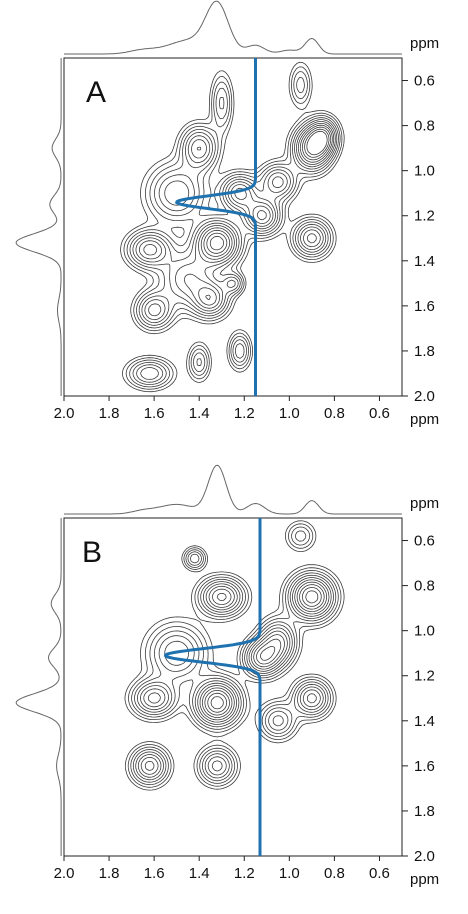 The width and height of the screenshot is (468, 914). I want to click on top-projection-b, so click(233, 489).